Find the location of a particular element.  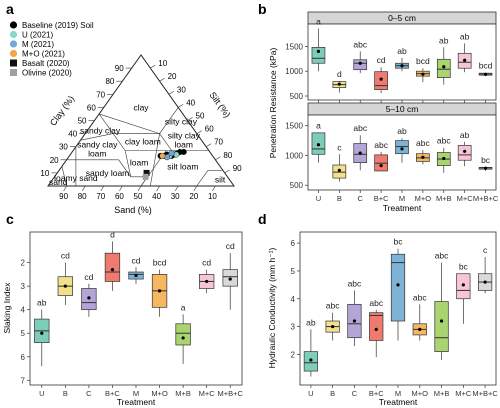

y-axis-title: Slaking Index is located at coordinates (7, 308).